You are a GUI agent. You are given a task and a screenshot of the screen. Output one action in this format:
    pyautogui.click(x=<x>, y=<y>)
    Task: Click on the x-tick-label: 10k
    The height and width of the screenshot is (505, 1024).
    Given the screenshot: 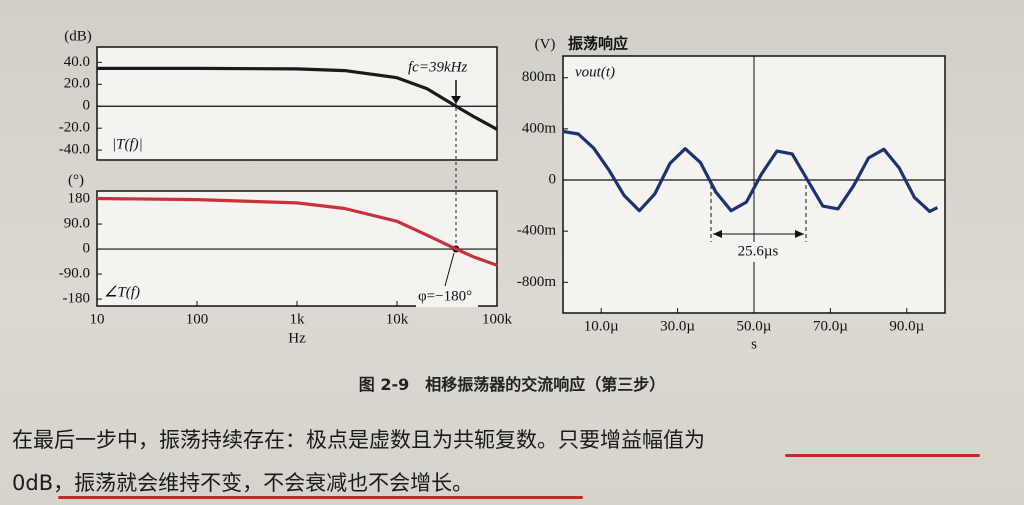 What is the action you would take?
    pyautogui.click(x=397, y=319)
    